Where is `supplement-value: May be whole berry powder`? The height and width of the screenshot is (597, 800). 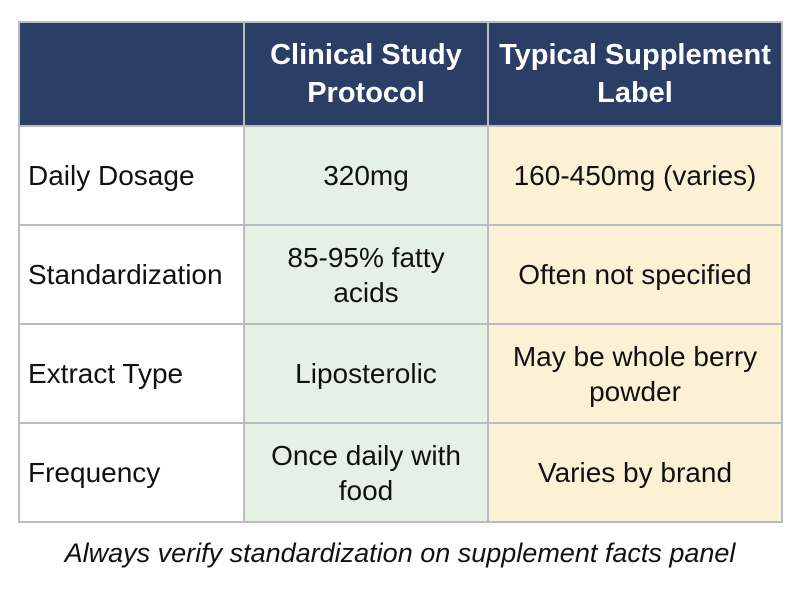
supplement-value: May be whole berry powder is located at coordinates (635, 373).